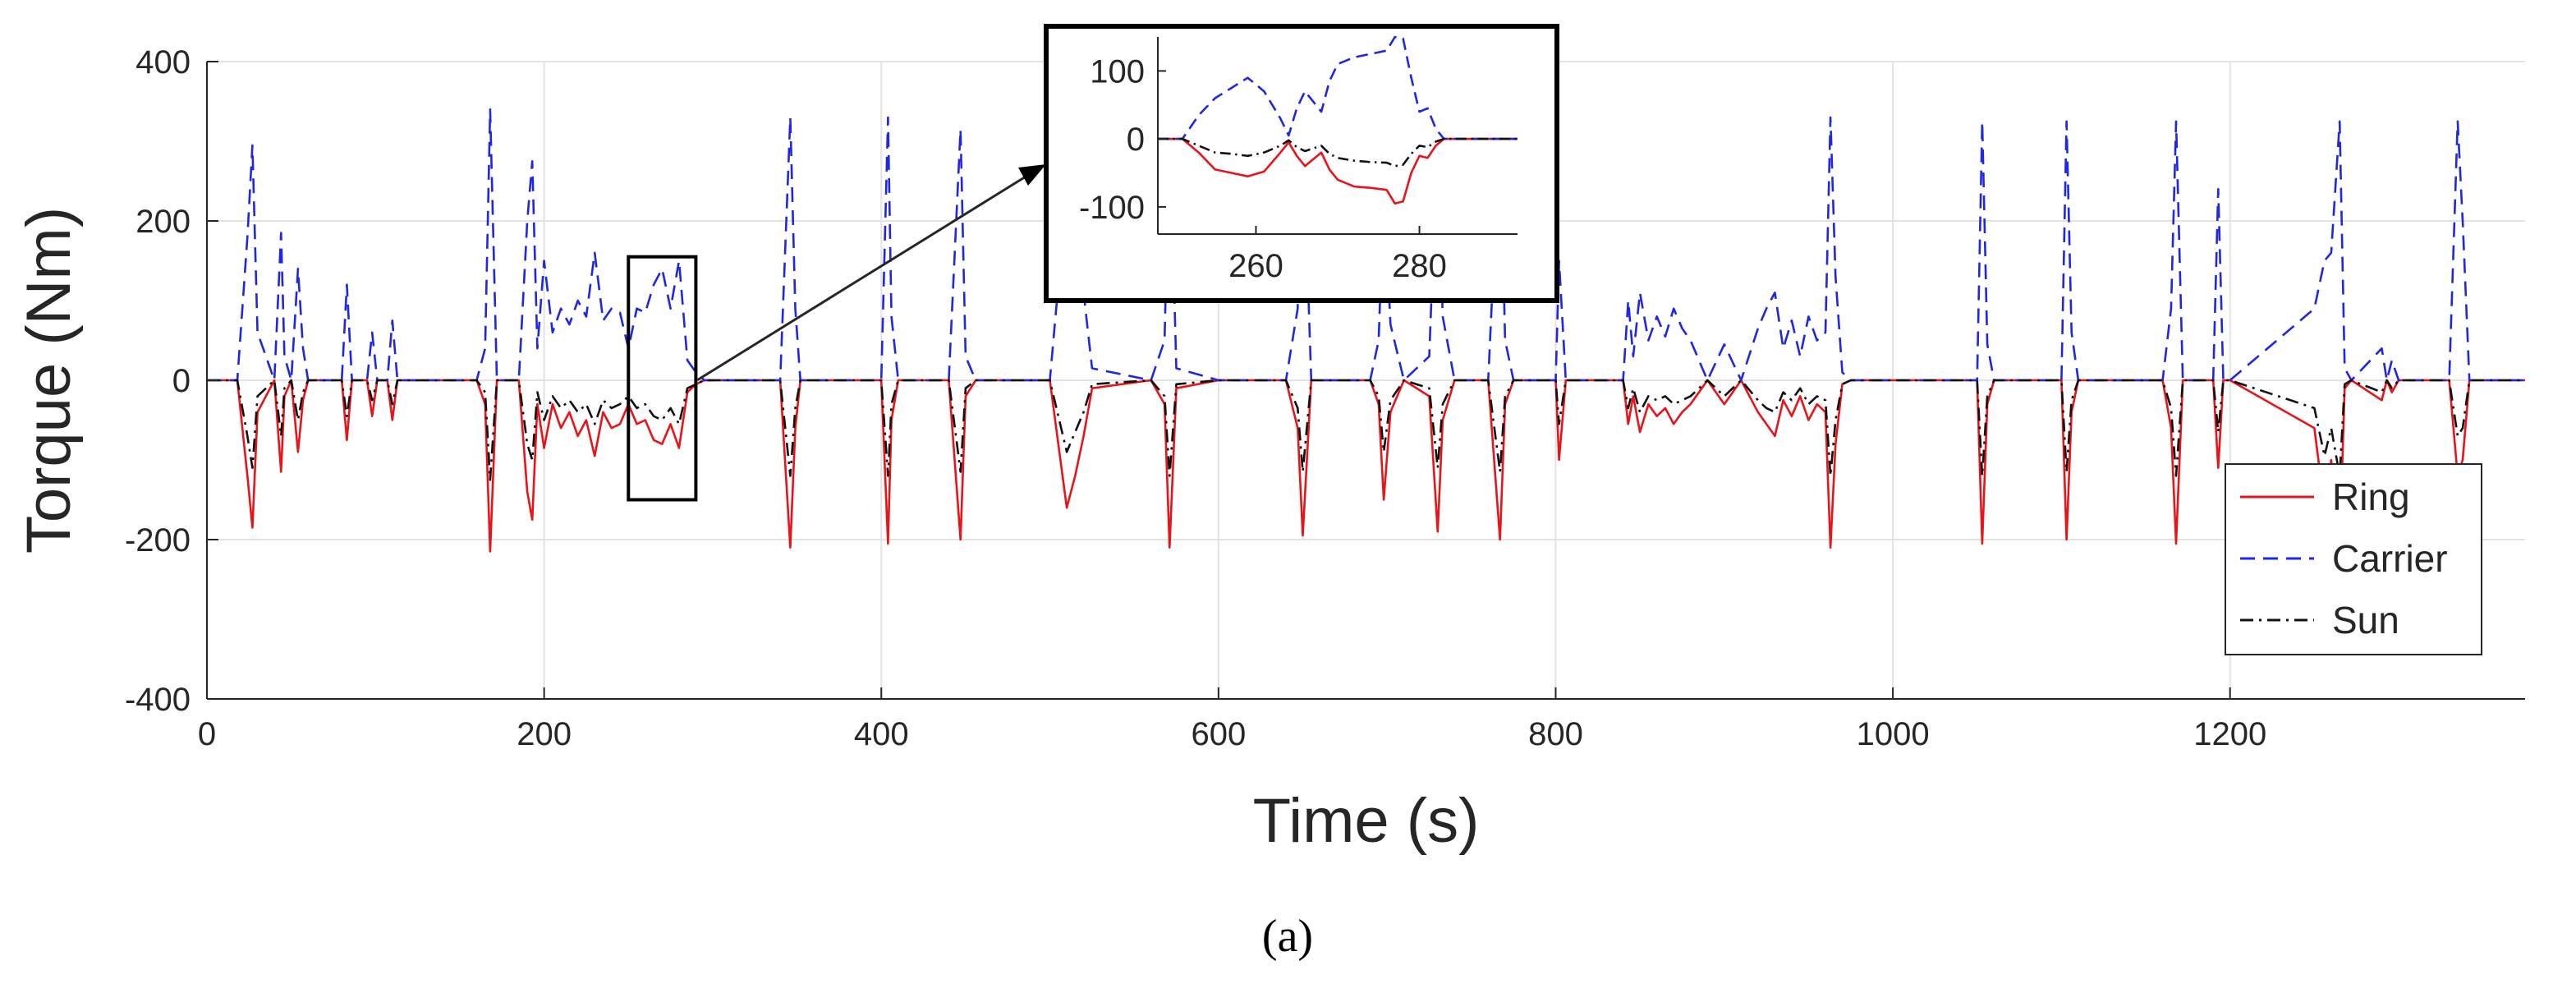  I want to click on inset-x-tick-label: 280, so click(1419, 266).